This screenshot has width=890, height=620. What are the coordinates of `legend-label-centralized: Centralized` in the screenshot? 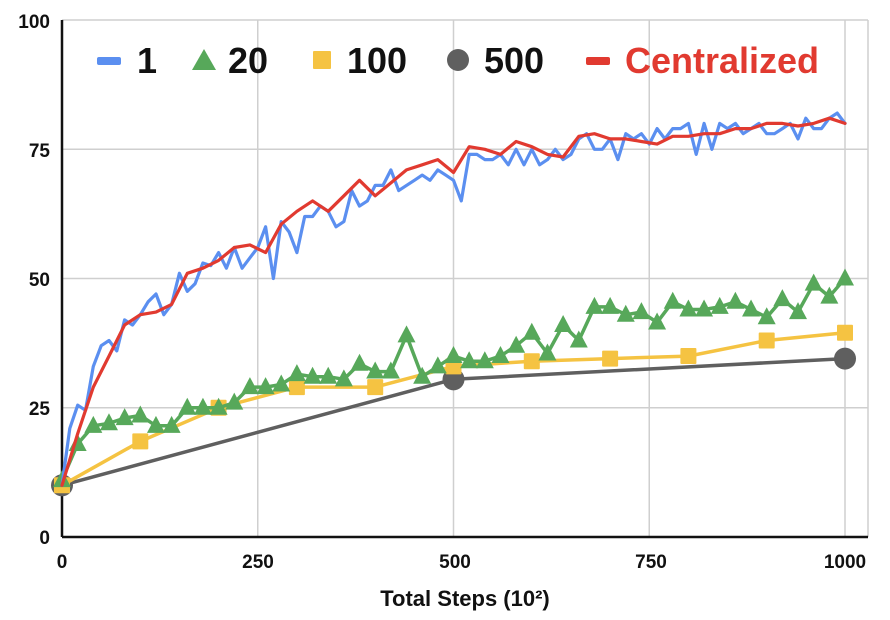 It's located at (722, 60).